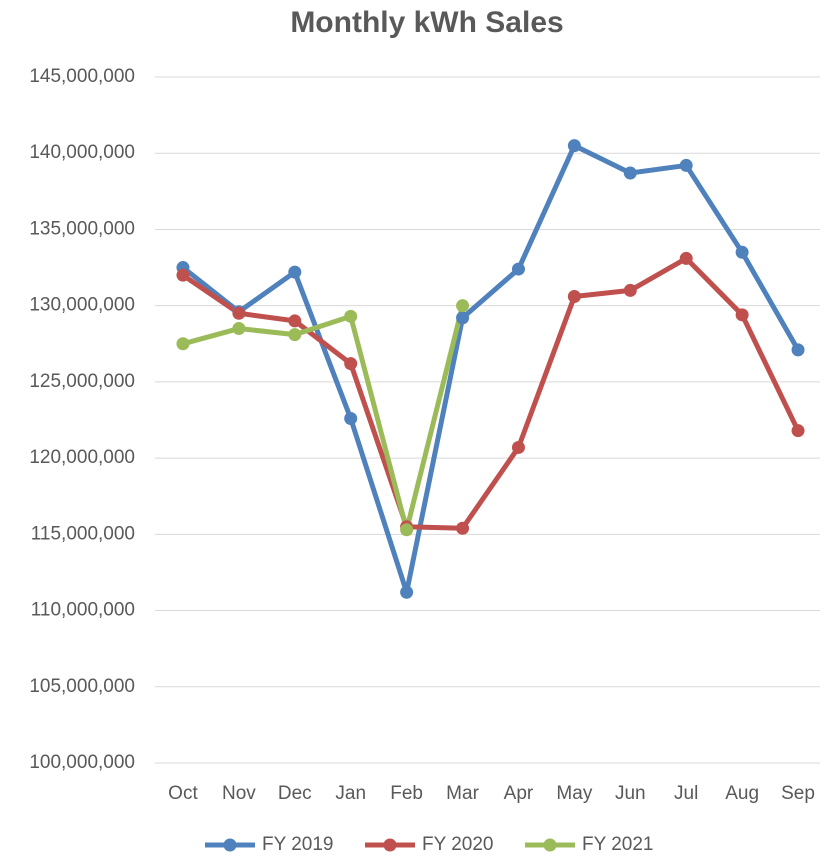 The height and width of the screenshot is (858, 826). I want to click on x-tick-label: Sep, so click(798, 793).